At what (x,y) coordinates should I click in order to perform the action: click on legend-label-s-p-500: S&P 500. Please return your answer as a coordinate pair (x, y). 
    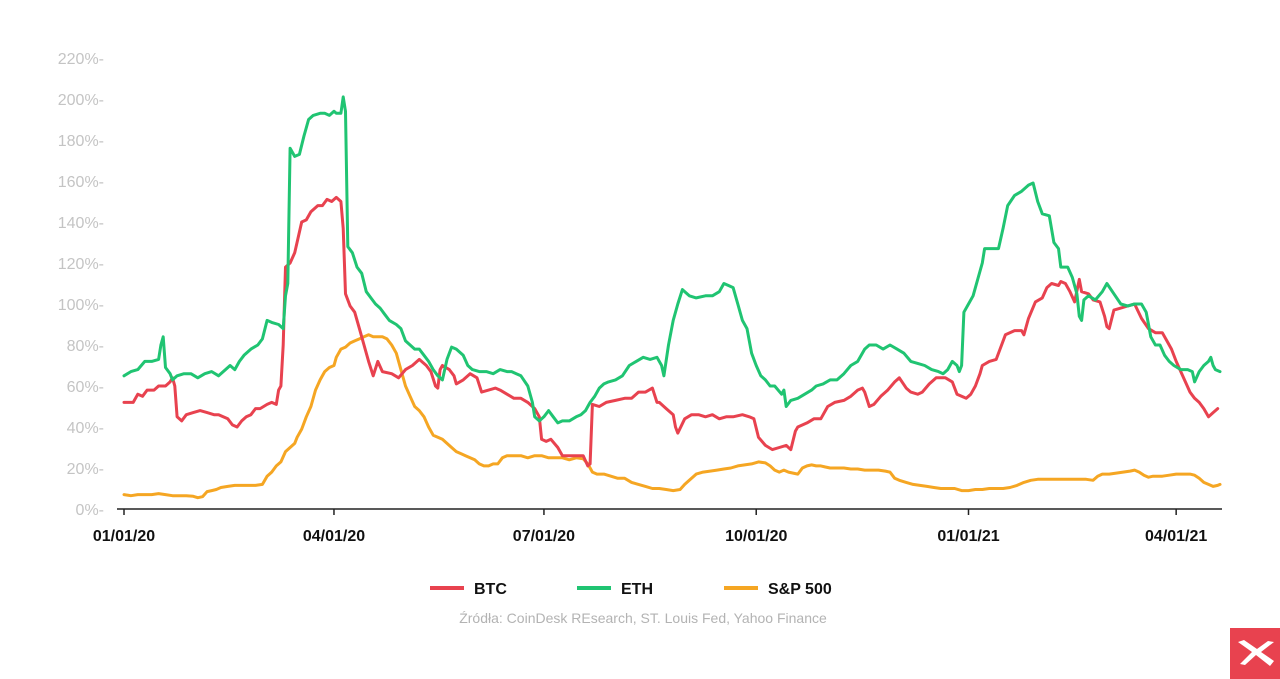
    Looking at the image, I should click on (800, 589).